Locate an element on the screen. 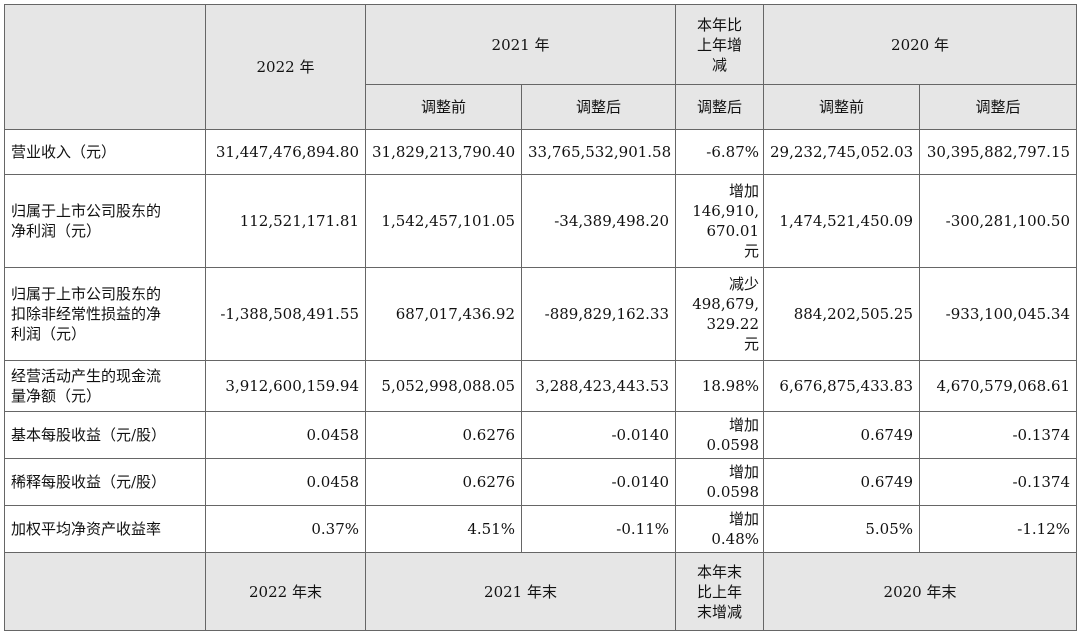  header-item-cell is located at coordinates (105, 67).